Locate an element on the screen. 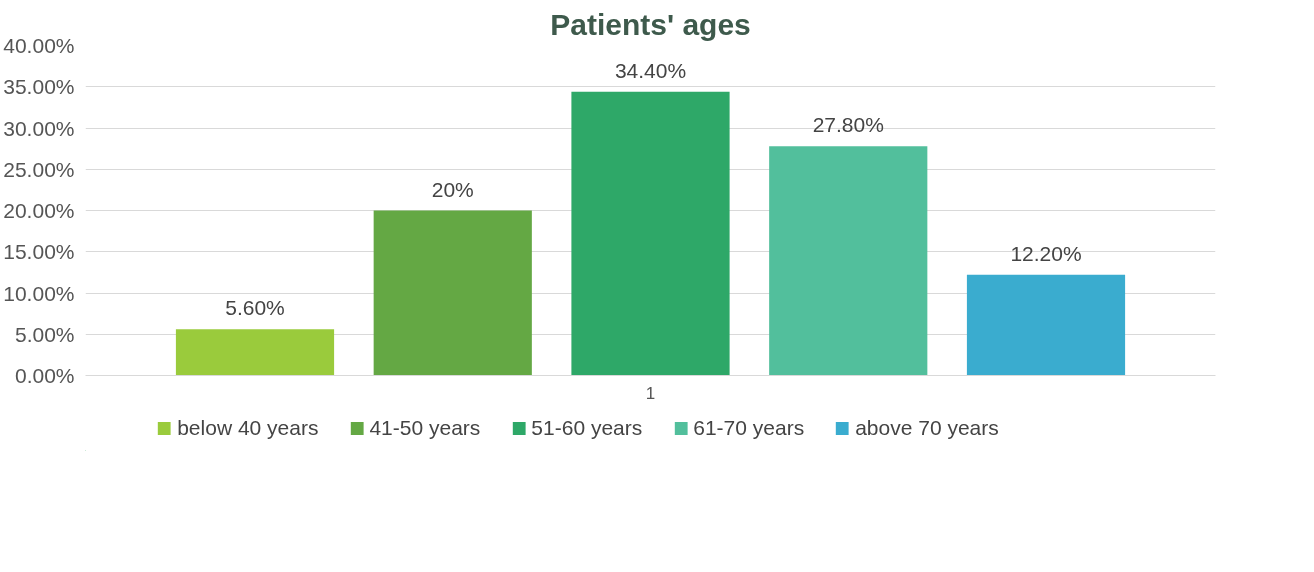 This screenshot has width=1314, height=572. legend-label: 61-70 years is located at coordinates (749, 428).